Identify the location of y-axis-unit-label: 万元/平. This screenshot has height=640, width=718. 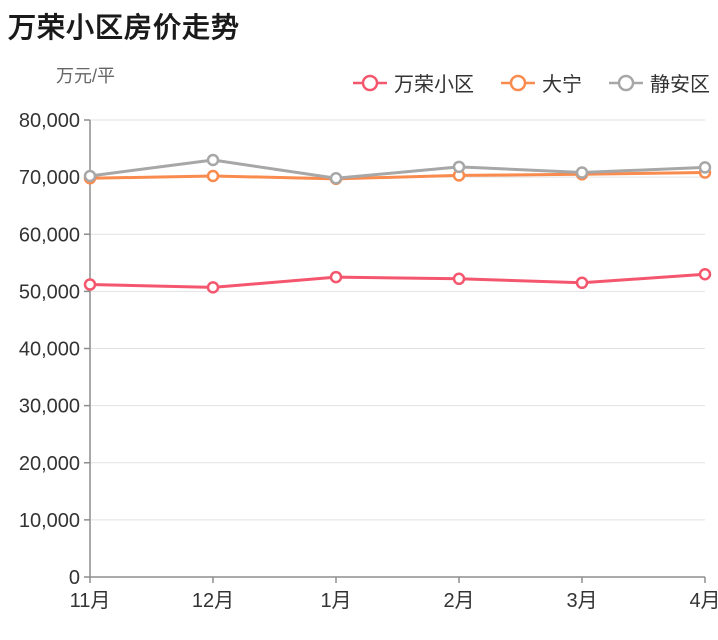
(86, 76).